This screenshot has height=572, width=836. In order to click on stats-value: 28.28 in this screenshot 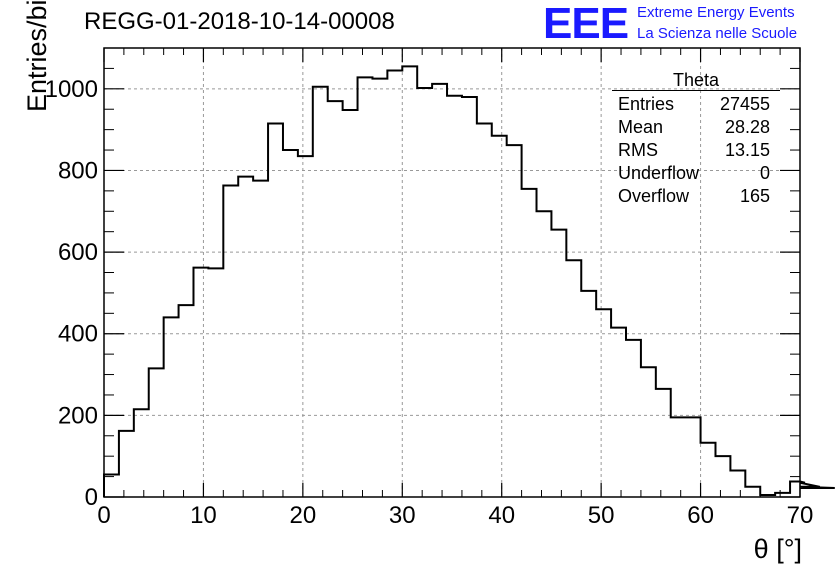, I will do `click(747, 127)`.